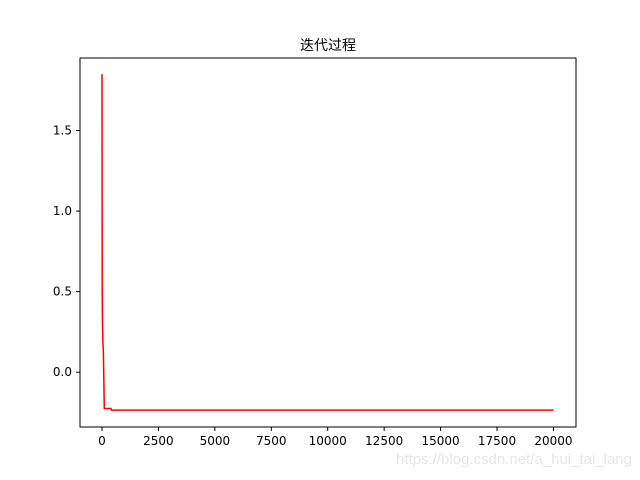 Image resolution: width=640 pixels, height=480 pixels. Describe the element at coordinates (384, 441) in the screenshot. I see `x-tick-label: 12500` at that location.